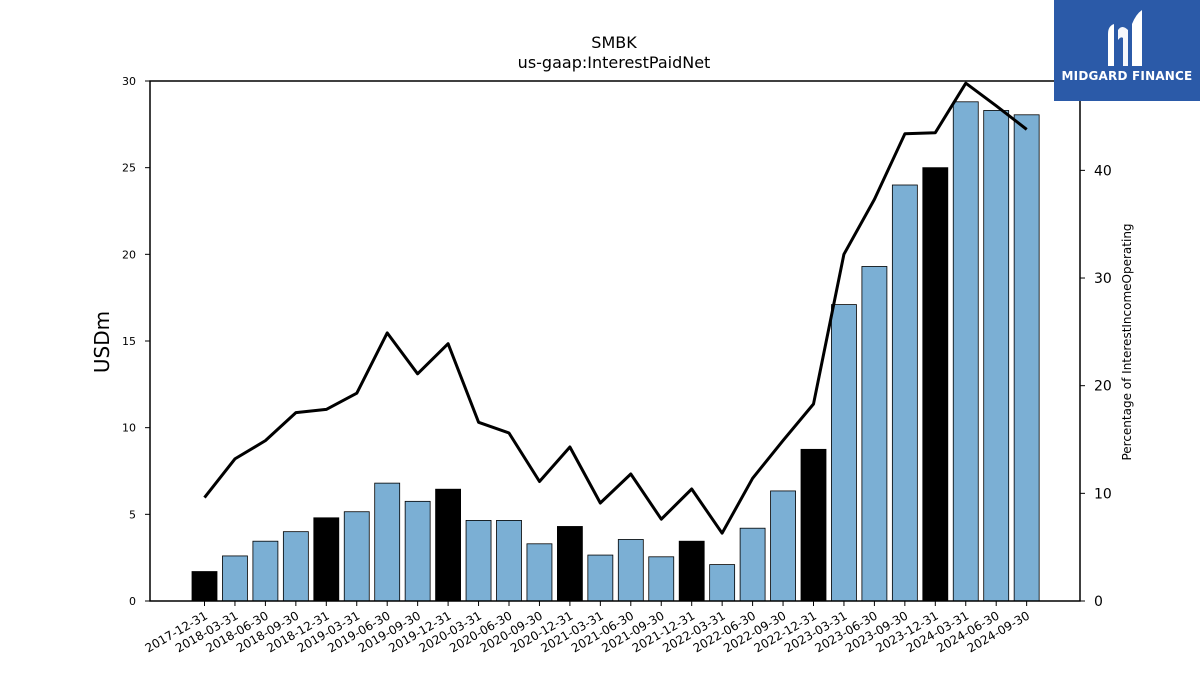 The height and width of the screenshot is (675, 1200). I want to click on chart-subtitle: us-gaap:InterestPaidNet, so click(614, 62).